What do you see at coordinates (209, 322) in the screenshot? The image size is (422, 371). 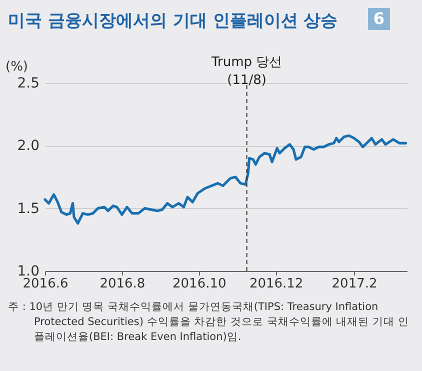 I see `text: 주 : 10년 만기 명목 국채수익률에서 물가연동국채(TIPS: Treasury Inflation Protected Securities) 수익률을 차감한 것으로 국채수익률에 내재된 기대 인플레이션율(BEI: Break Even Inflation)임.` at bounding box center [209, 322].